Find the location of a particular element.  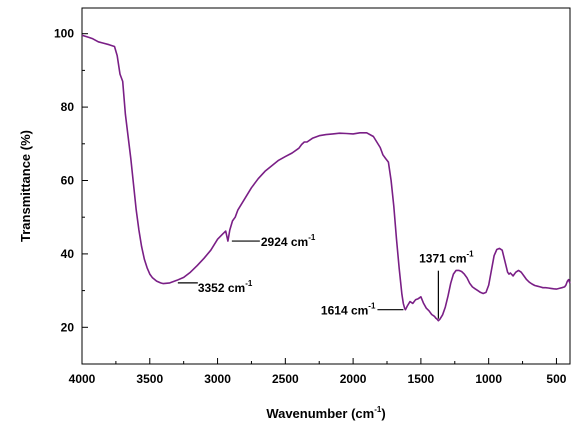

y-tick-label: 60 is located at coordinates (68, 180).